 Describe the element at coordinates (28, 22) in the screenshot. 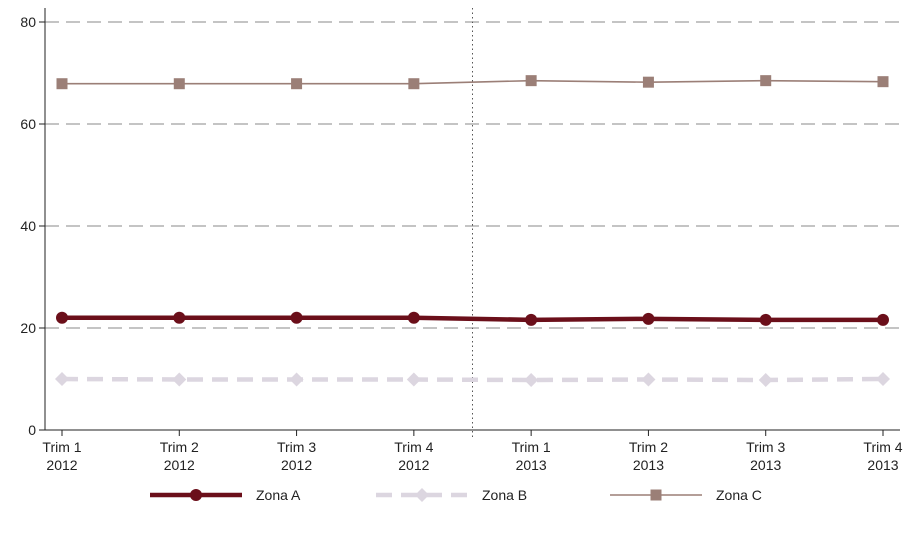

I see `y-tick-label: 80` at that location.